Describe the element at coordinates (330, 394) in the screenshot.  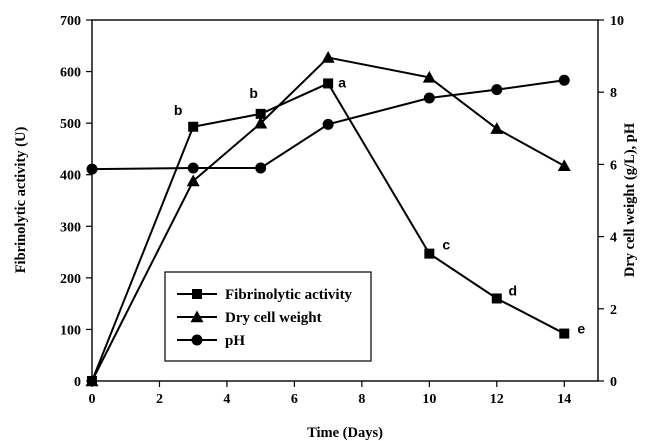
I see `x-axis-ticks: 0 2 4 6 8 10 12 14` at that location.